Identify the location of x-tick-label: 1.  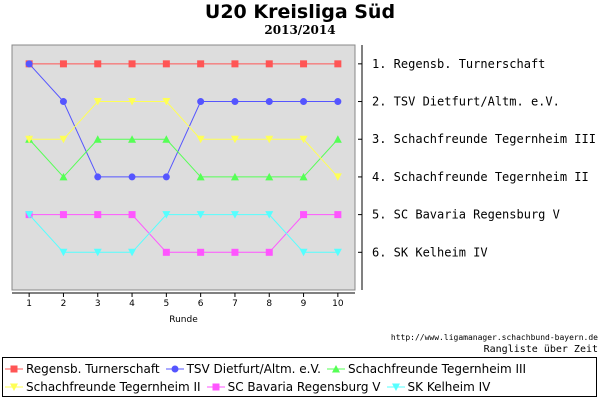
(29, 304).